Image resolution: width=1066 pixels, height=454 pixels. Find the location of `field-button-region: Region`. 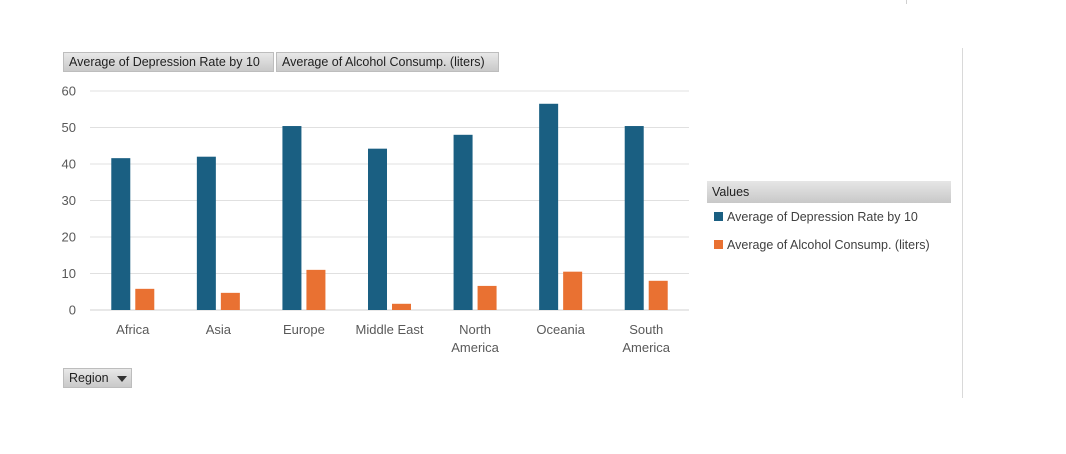

field-button-region: Region is located at coordinates (97, 378).